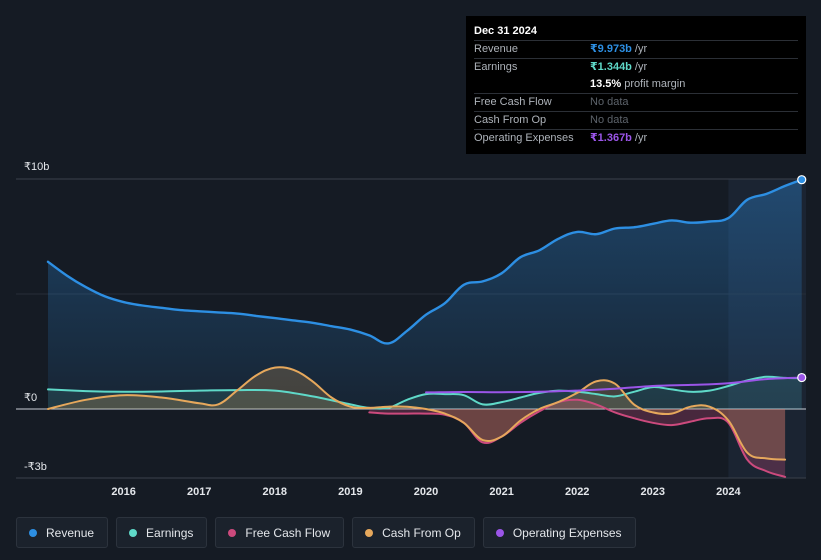 This screenshot has width=821, height=560. I want to click on tooltip-row-margin: 13.5% profit margin, so click(636, 84).